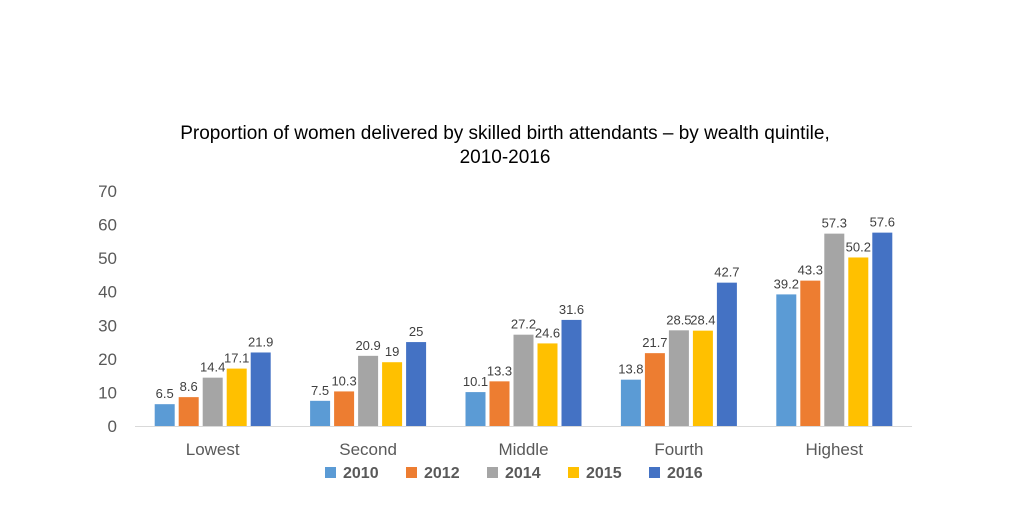  Describe the element at coordinates (107, 191) in the screenshot. I see `y-tick-label: 70` at that location.